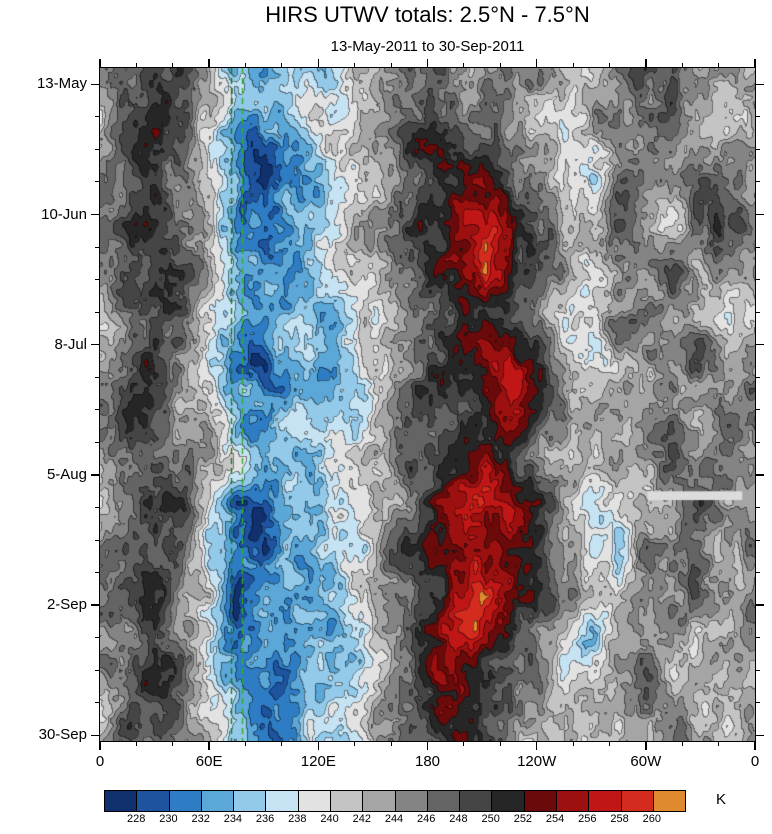 This screenshot has width=772, height=834. I want to click on colorbar-tick-label: 252, so click(523, 819).